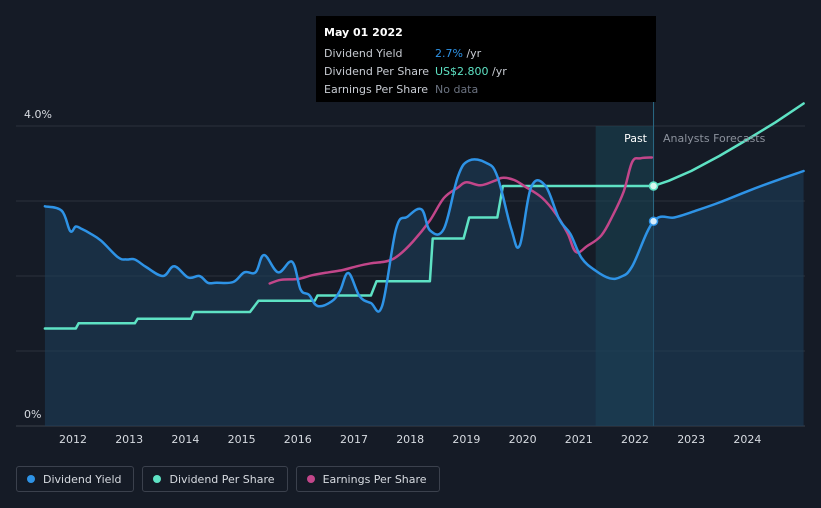  I want to click on tooltip-row-dividend-yield: Dividend Yield 2.7% /yr, so click(486, 54).